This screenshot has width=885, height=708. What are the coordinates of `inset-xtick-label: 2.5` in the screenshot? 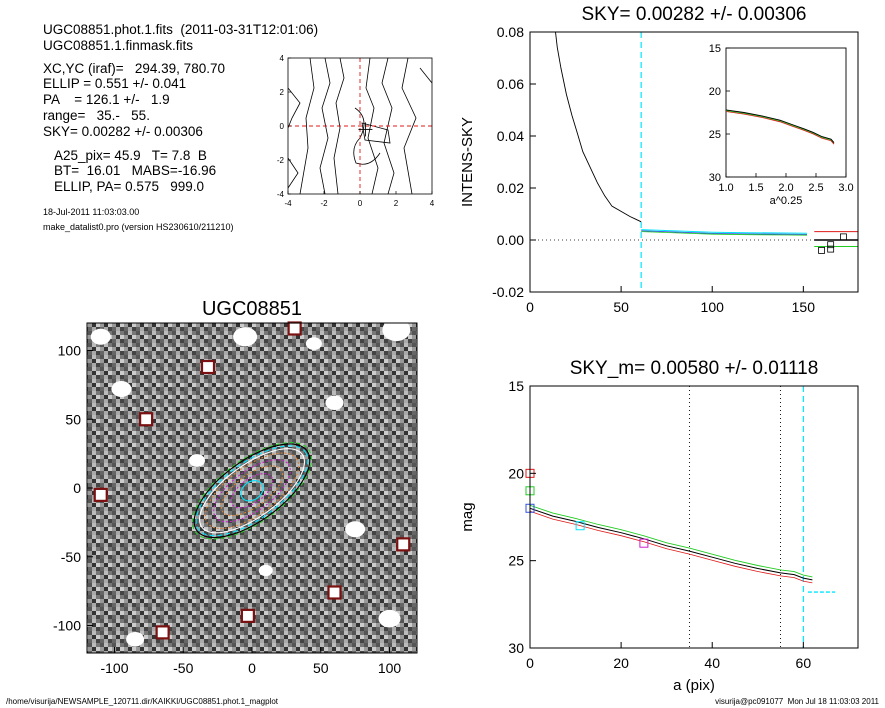 It's located at (815, 188).